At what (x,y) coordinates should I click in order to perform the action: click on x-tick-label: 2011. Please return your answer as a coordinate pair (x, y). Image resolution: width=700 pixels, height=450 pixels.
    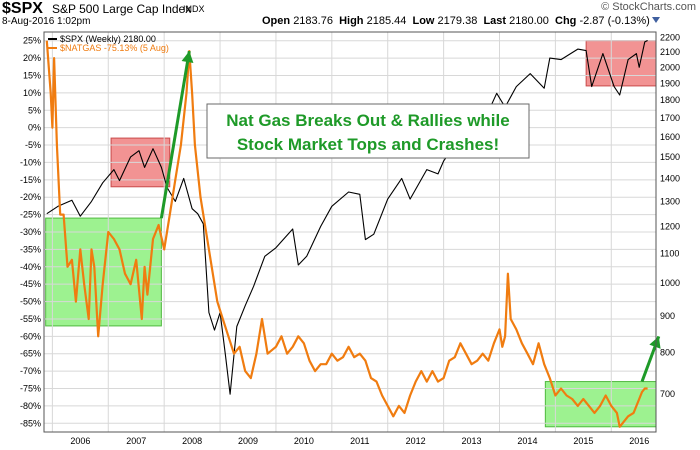
    Looking at the image, I should click on (359, 441).